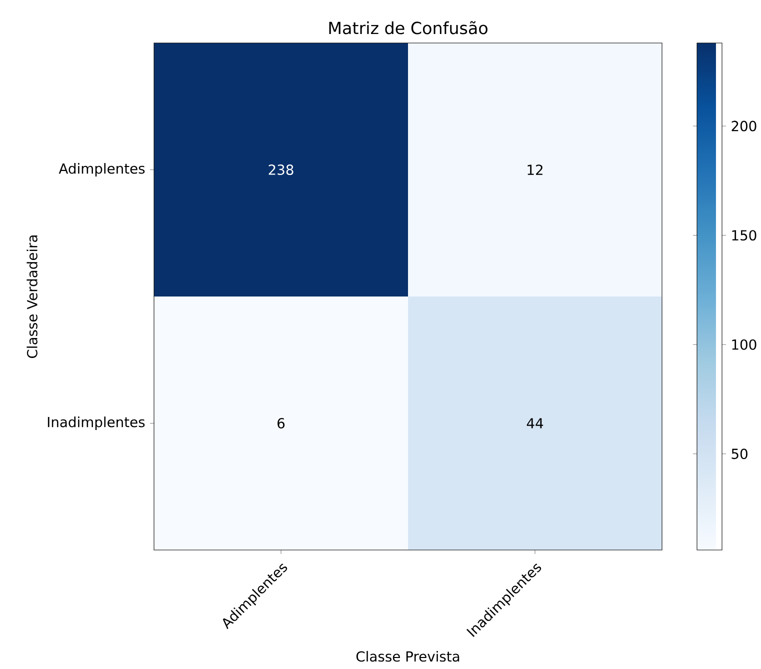 This screenshot has height=669, width=761. Describe the element at coordinates (744, 235) in the screenshot. I see `color-bar-label: 150` at that location.